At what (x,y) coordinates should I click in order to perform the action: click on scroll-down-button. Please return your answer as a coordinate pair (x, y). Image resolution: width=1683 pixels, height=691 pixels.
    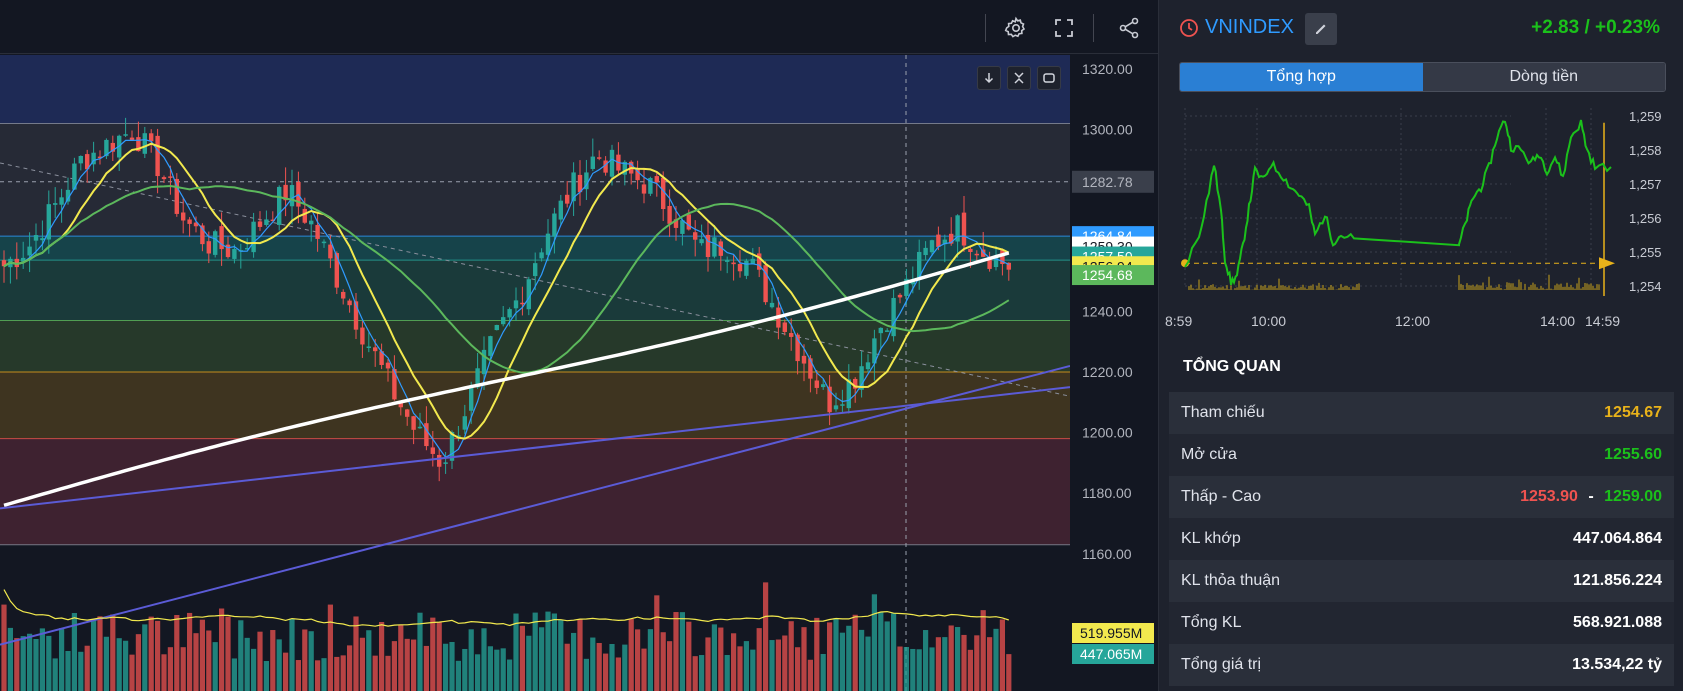
    Looking at the image, I should click on (989, 78).